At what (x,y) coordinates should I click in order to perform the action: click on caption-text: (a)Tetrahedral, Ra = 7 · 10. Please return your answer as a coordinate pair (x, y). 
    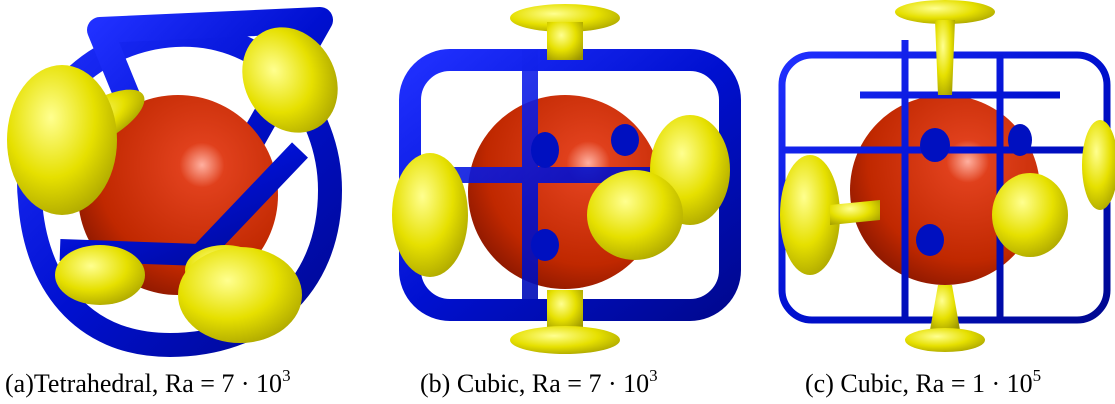
    Looking at the image, I should click on (143, 383).